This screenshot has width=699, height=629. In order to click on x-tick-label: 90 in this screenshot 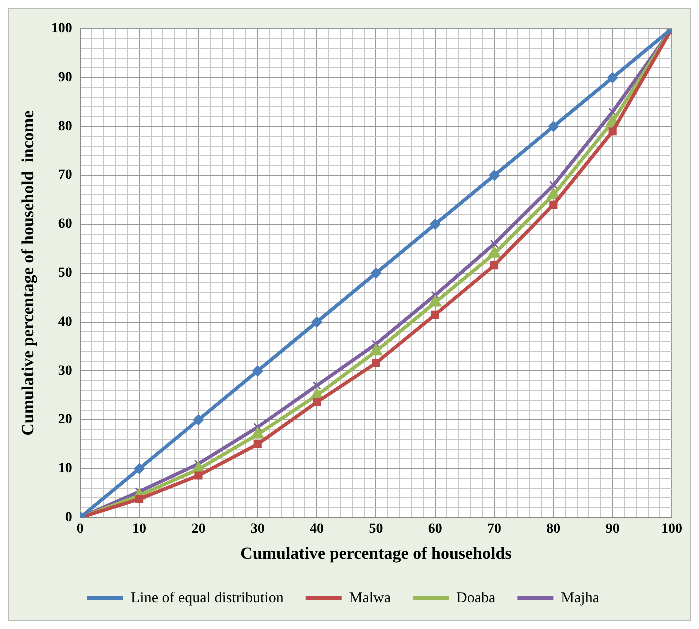, I will do `click(613, 529)`.